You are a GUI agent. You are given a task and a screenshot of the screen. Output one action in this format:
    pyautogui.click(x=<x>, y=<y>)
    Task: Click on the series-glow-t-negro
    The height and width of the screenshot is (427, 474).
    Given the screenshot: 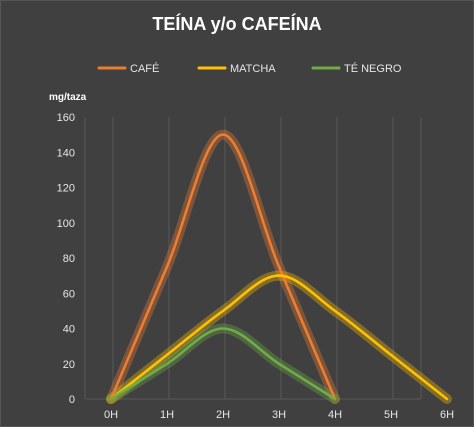 What is the action you would take?
    pyautogui.click(x=223, y=363)
    